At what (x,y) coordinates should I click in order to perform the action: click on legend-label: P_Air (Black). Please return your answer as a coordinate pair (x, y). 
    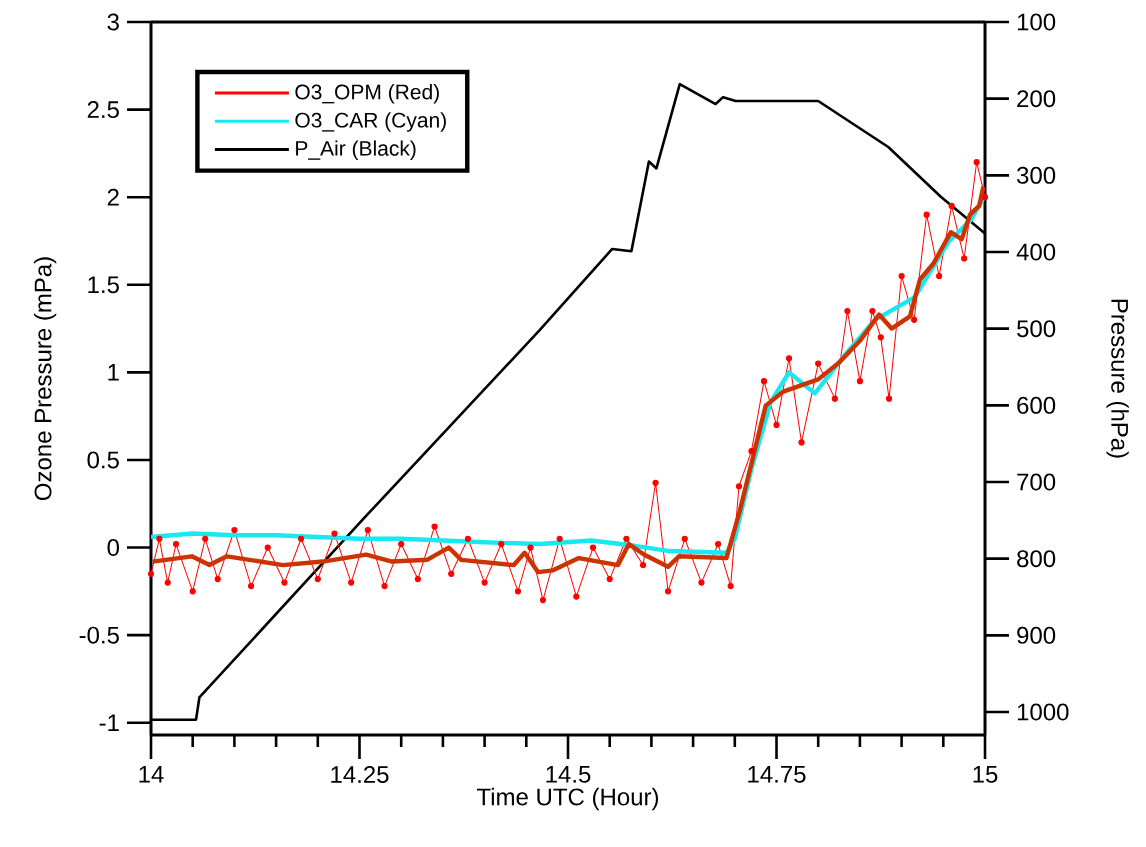
    Looking at the image, I should click on (356, 150).